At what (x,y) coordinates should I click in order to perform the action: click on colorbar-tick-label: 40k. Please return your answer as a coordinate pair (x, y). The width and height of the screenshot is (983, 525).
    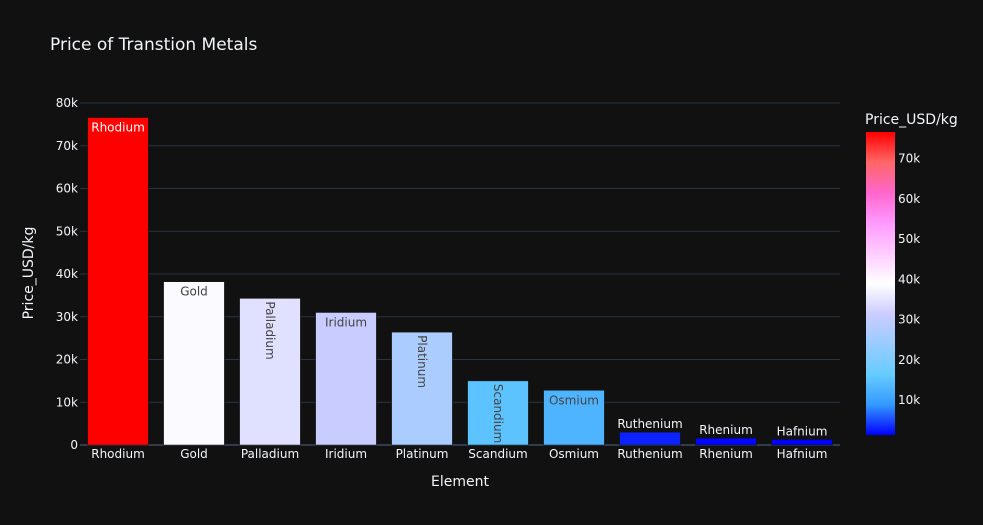
    Looking at the image, I should click on (909, 279).